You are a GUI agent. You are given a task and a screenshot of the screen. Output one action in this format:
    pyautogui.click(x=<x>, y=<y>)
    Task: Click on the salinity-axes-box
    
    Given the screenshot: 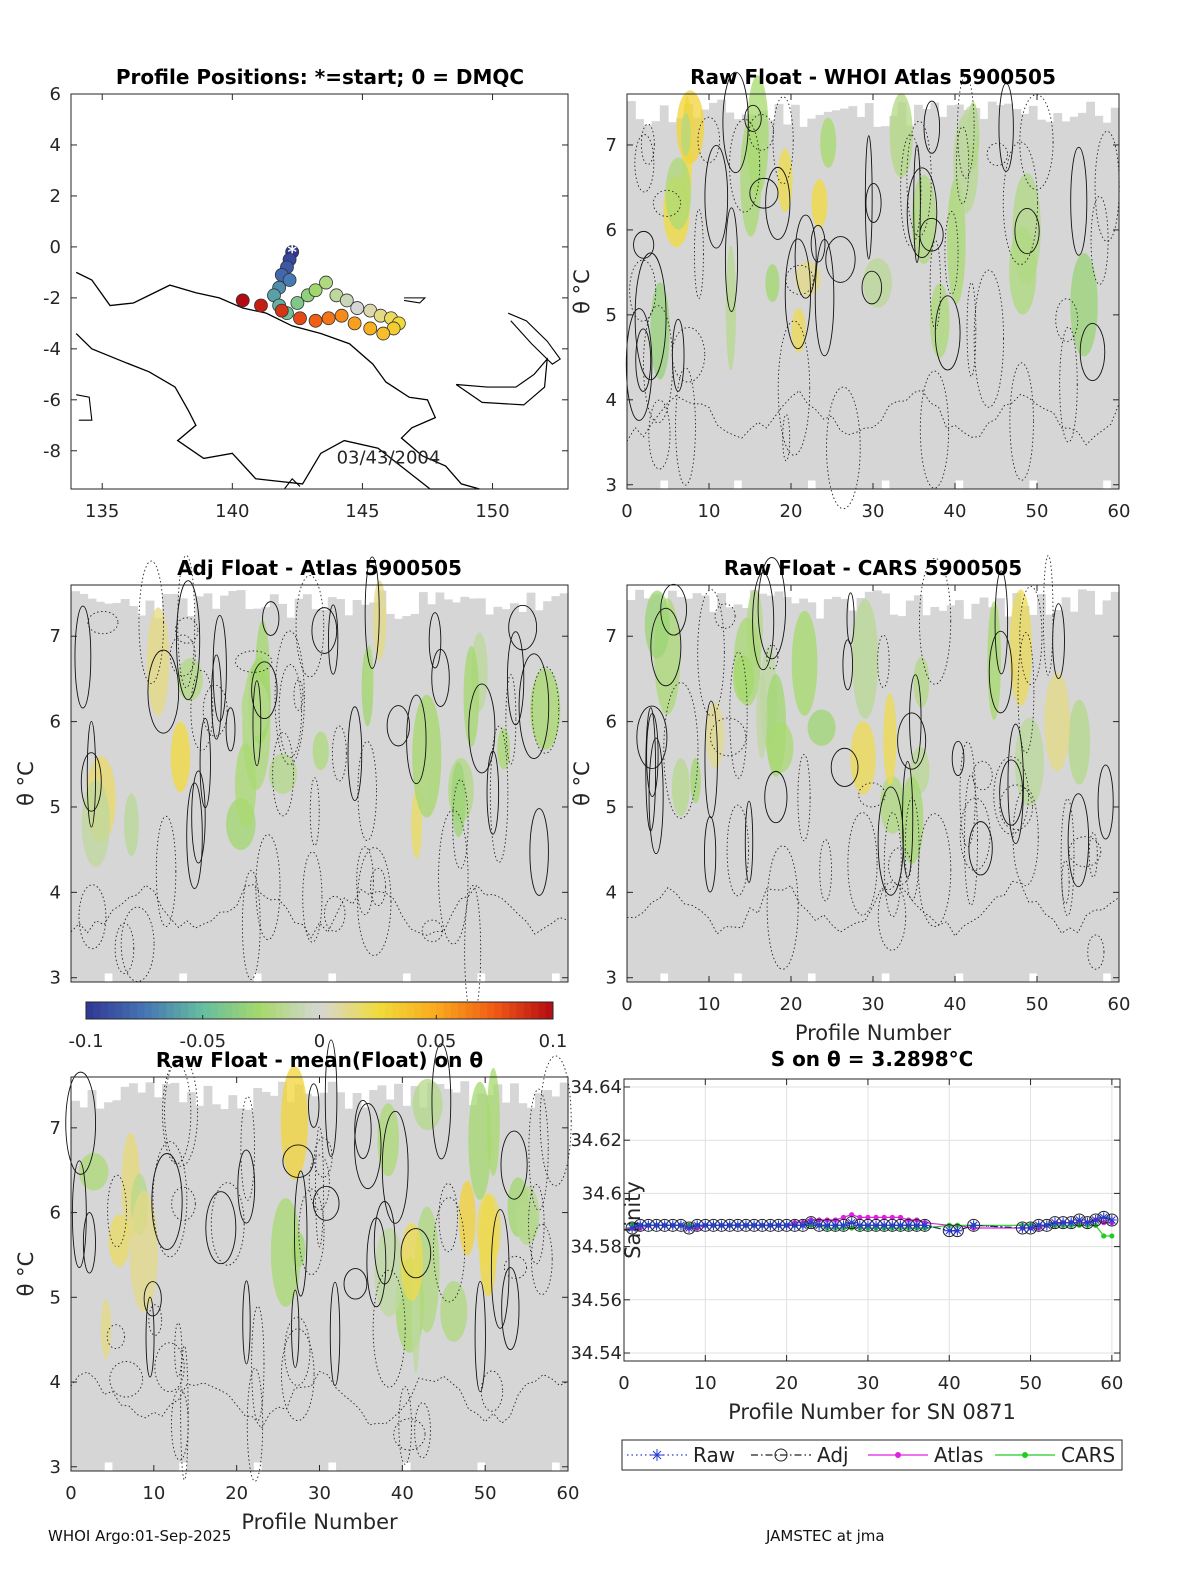 What is the action you would take?
    pyautogui.click(x=872, y=1220)
    